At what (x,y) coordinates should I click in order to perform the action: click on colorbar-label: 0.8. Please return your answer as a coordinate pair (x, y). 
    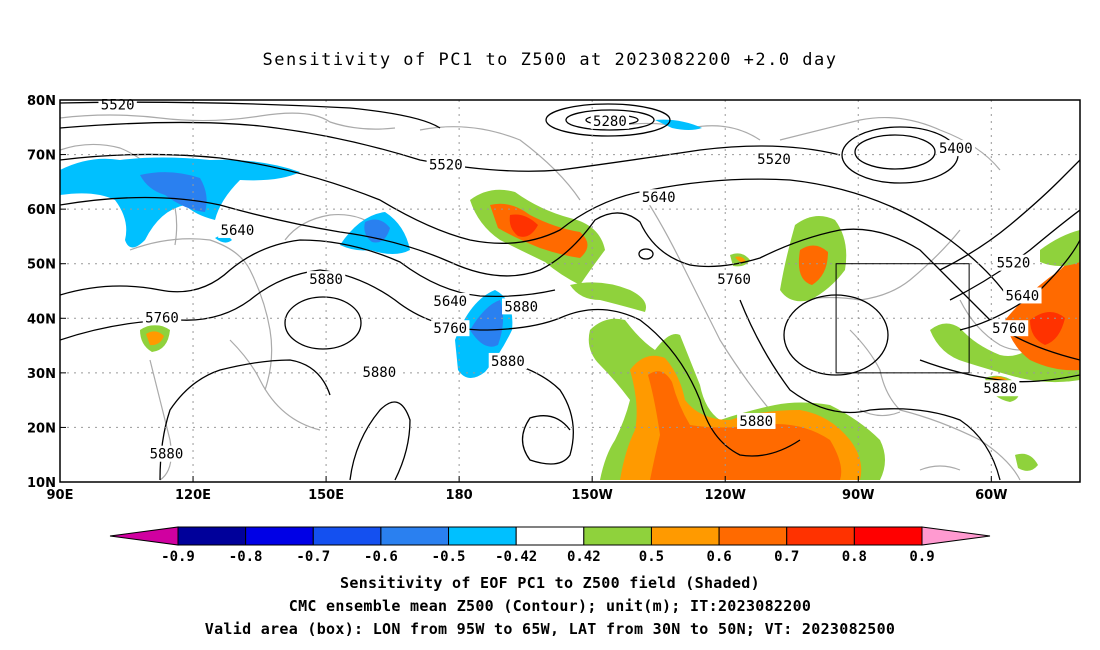
    Looking at the image, I should click on (854, 557).